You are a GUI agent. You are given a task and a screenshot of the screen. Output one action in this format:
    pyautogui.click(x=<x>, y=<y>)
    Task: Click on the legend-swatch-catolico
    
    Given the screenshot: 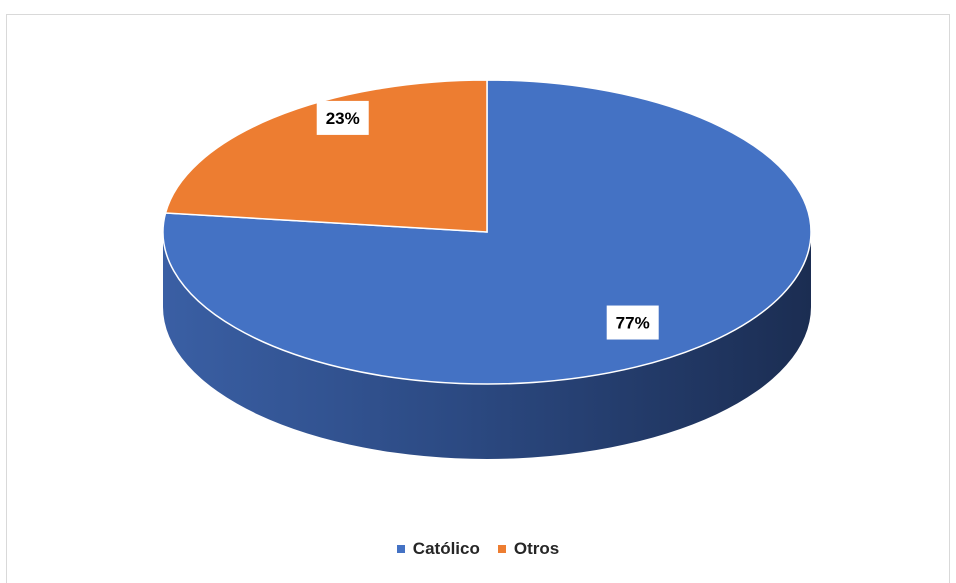 What is the action you would take?
    pyautogui.click(x=400, y=549)
    